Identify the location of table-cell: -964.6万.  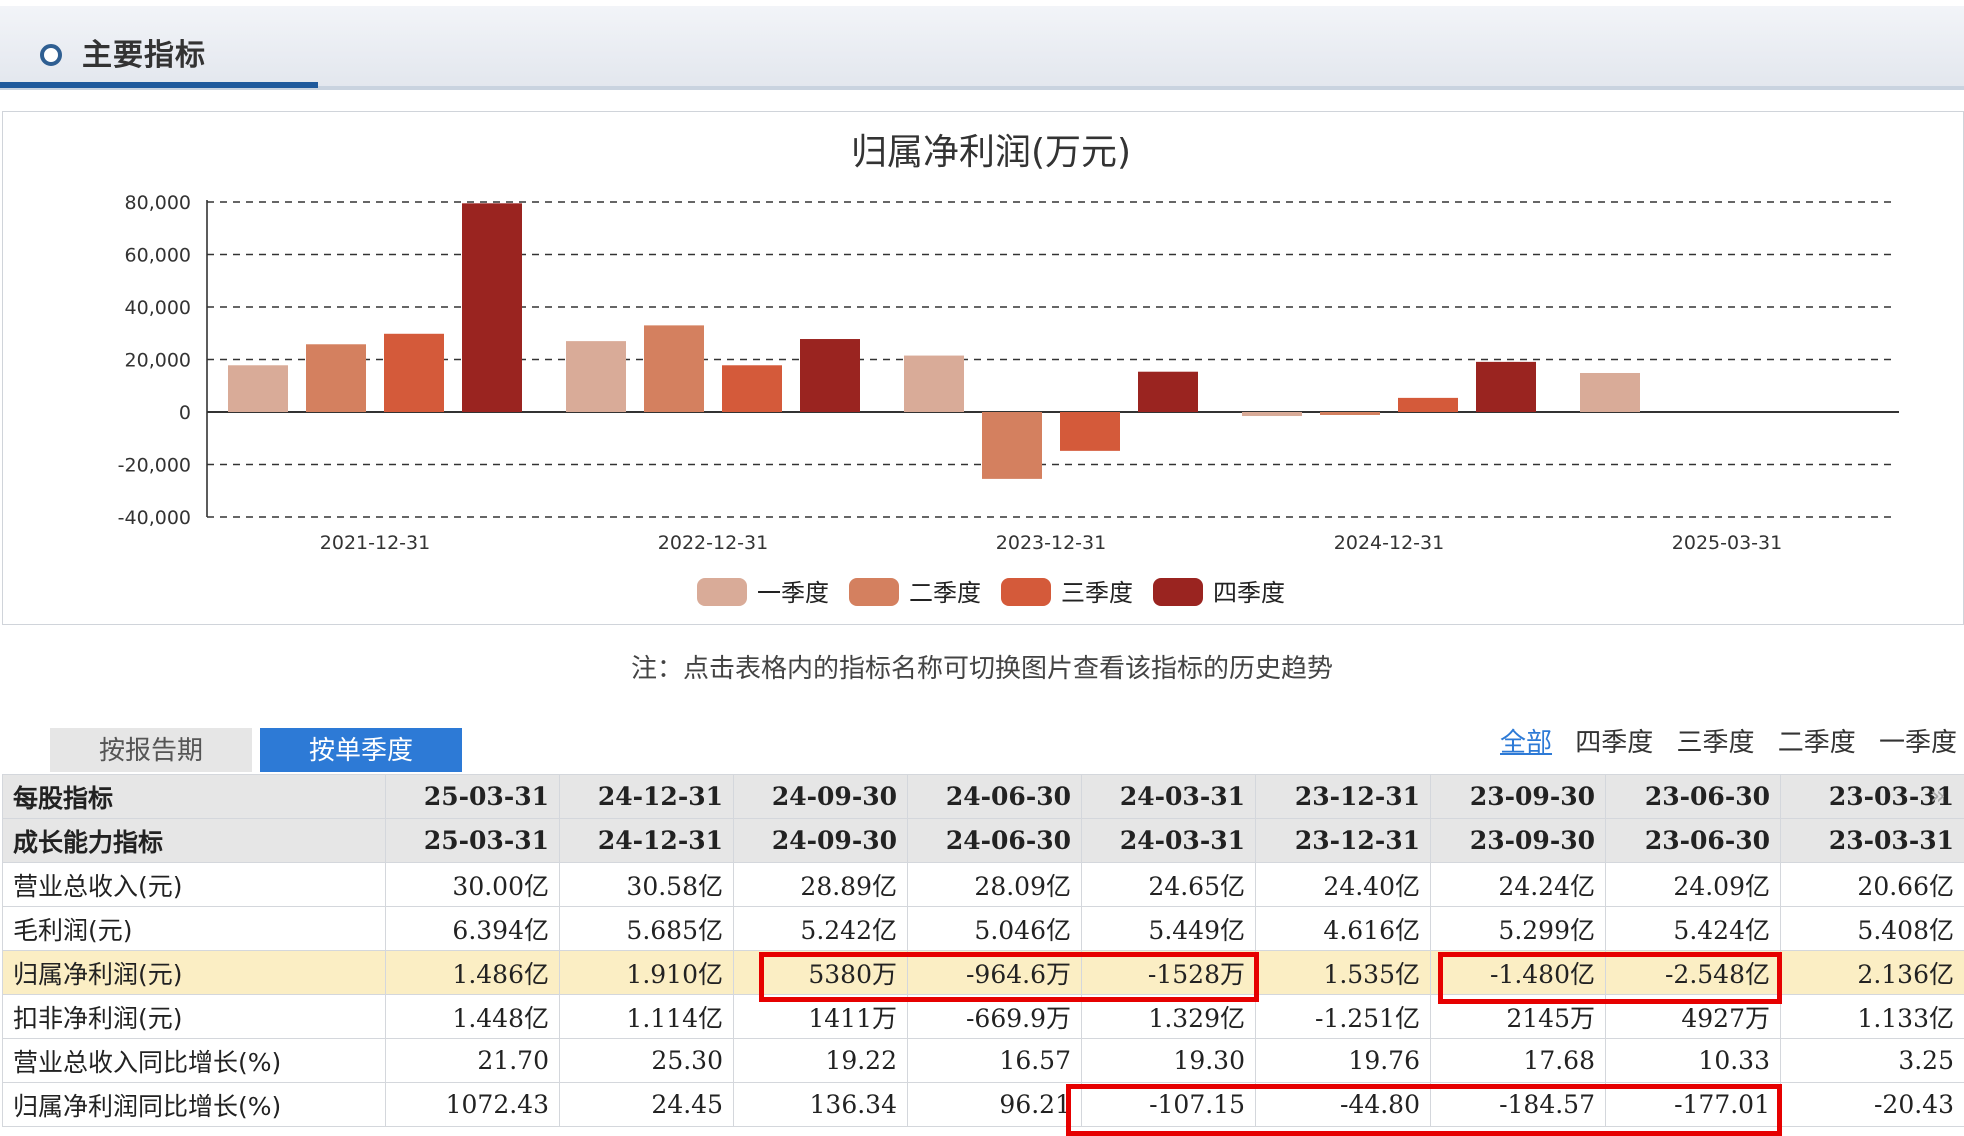
(994, 972).